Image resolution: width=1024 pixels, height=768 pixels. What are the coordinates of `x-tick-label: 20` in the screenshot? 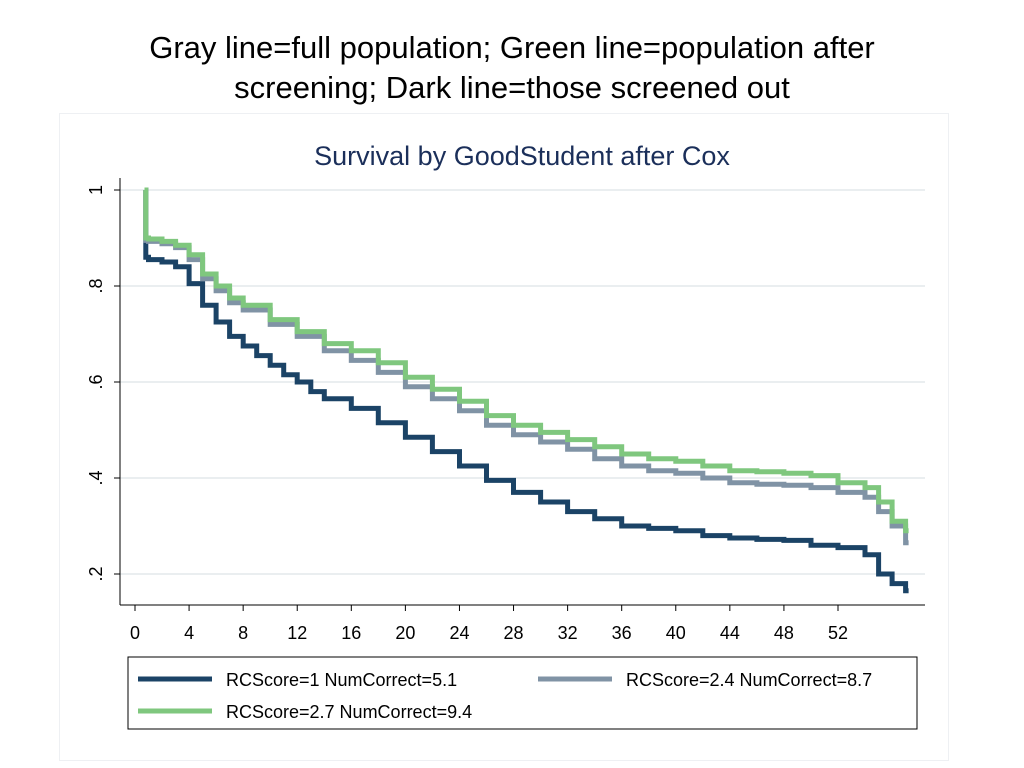 It's located at (405, 633).